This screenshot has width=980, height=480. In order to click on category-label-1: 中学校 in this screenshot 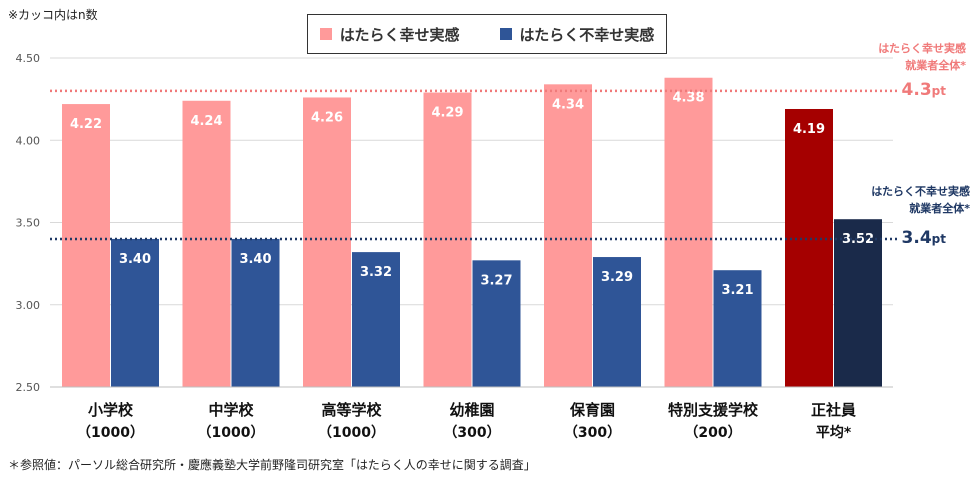, I will do `click(231, 410)`.